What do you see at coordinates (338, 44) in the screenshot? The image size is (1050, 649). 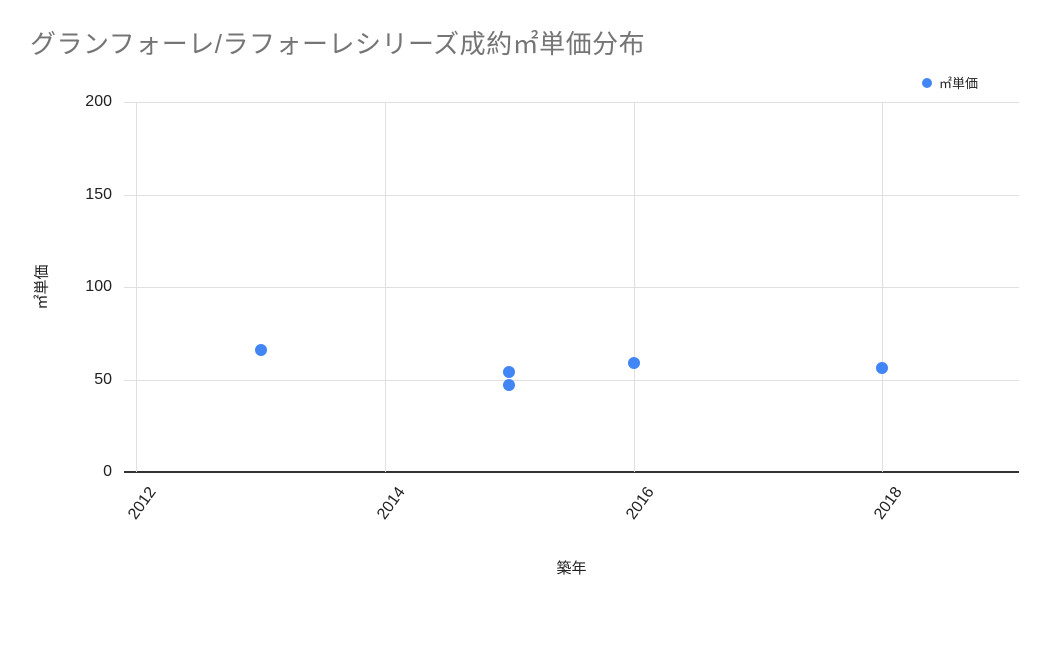 I see `chart-title: グランフォーレ/ラフォーレシリーズ成約㎡単価分布` at bounding box center [338, 44].